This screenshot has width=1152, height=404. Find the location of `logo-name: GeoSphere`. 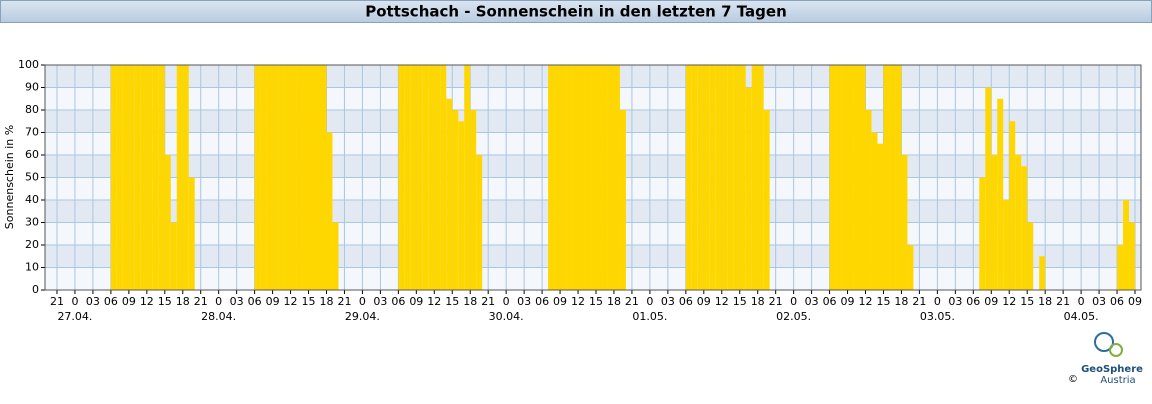

logo-name: GeoSphere is located at coordinates (1112, 369).